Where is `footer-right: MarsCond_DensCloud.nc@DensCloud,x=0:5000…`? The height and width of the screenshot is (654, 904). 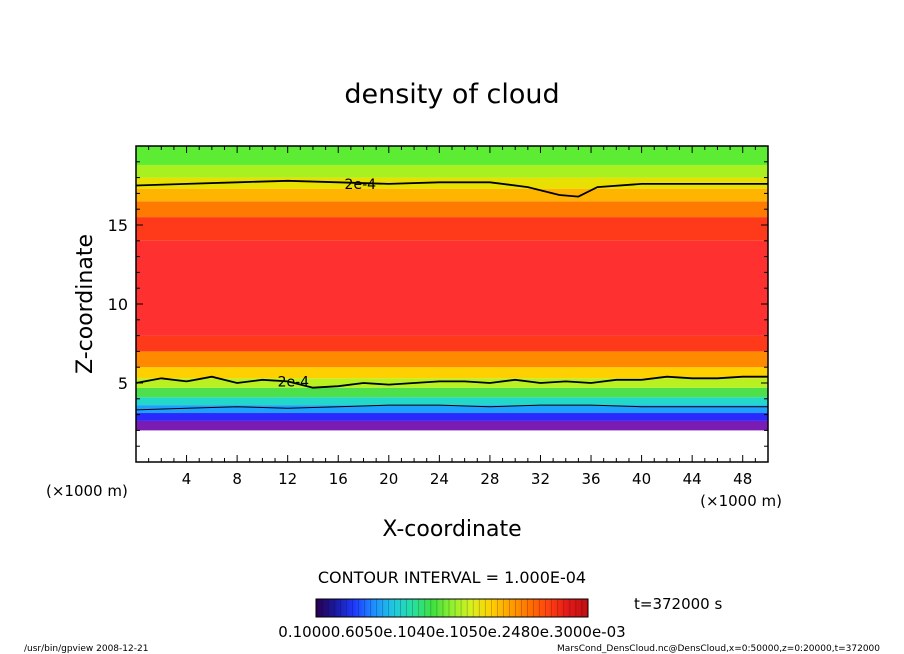
footer-right: MarsCond_DensCloud.nc@DensCloud,x=0:5000… is located at coordinates (718, 649).